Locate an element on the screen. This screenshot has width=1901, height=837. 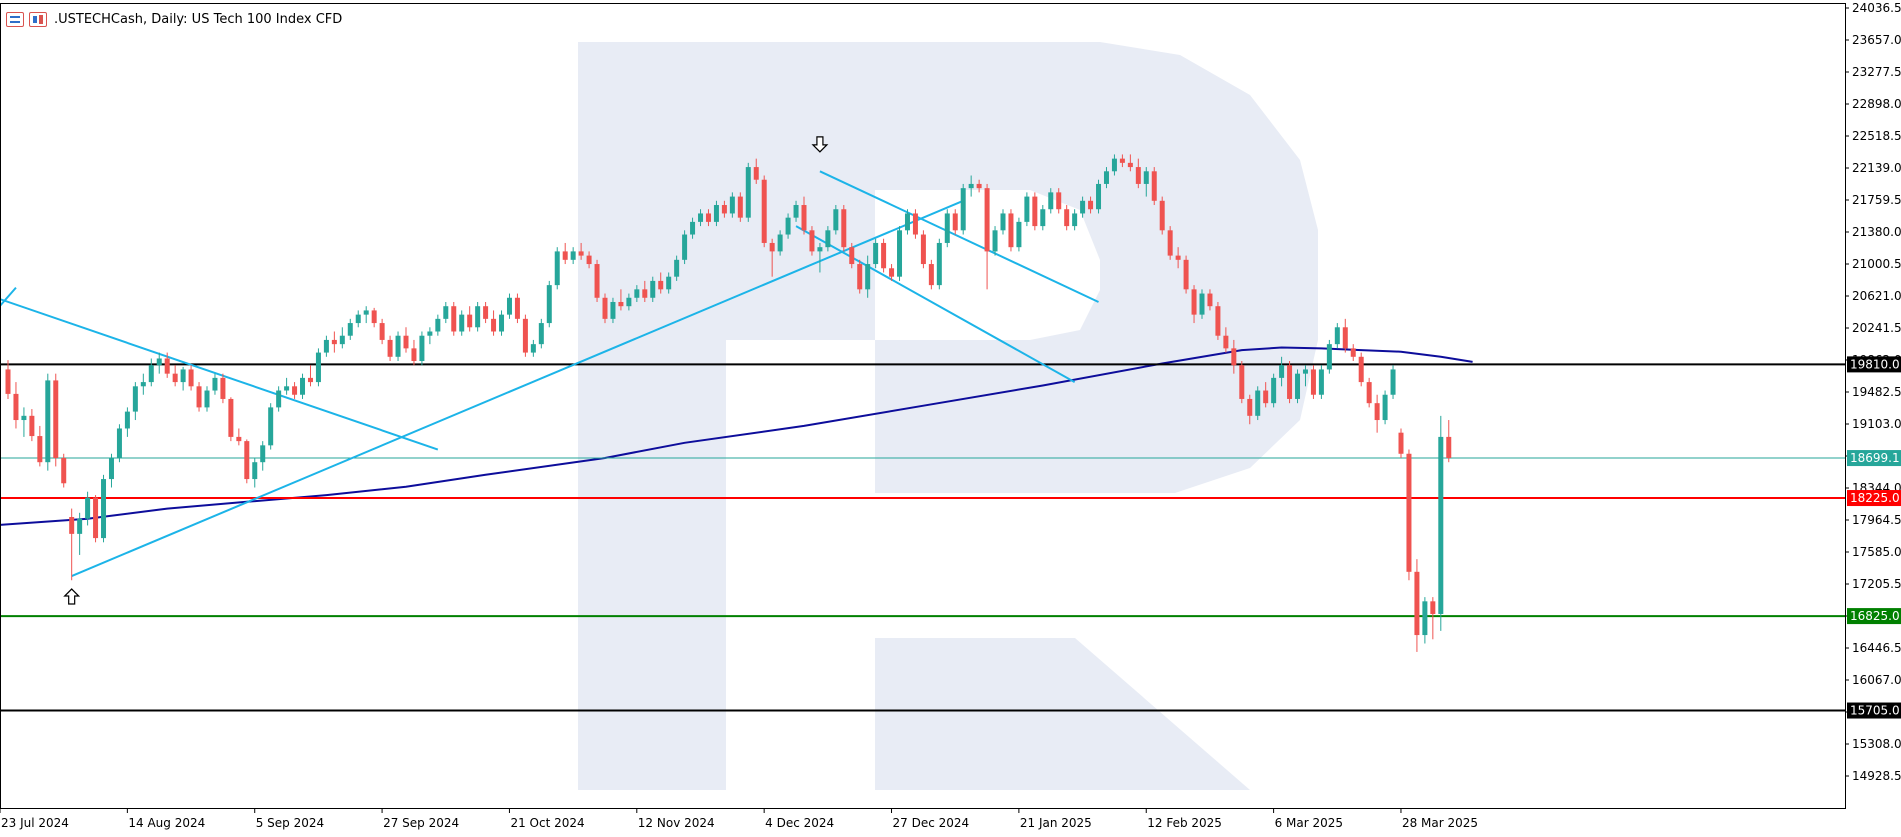
candles-icon is located at coordinates (38, 19).